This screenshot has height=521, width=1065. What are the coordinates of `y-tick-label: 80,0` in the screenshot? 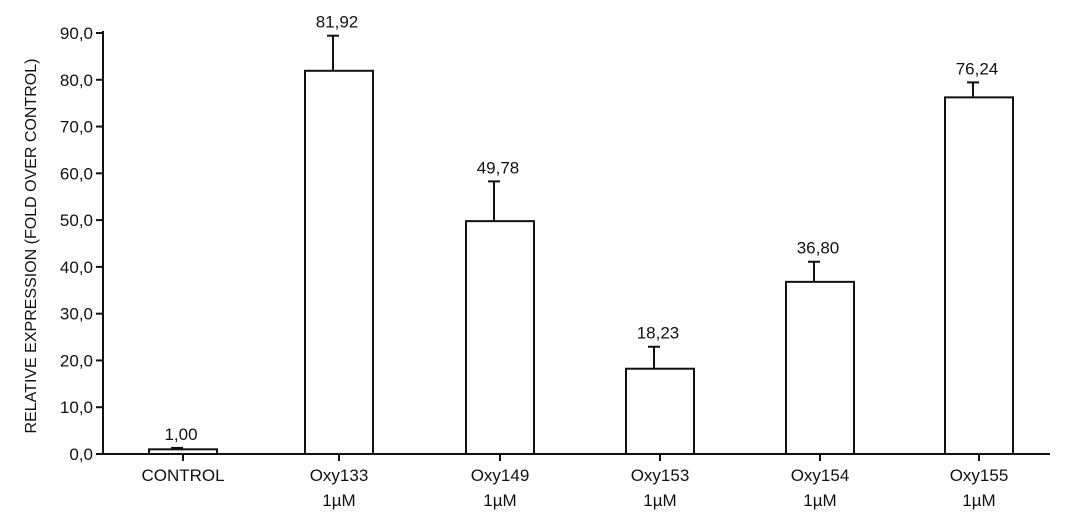 It's located at (76, 80).